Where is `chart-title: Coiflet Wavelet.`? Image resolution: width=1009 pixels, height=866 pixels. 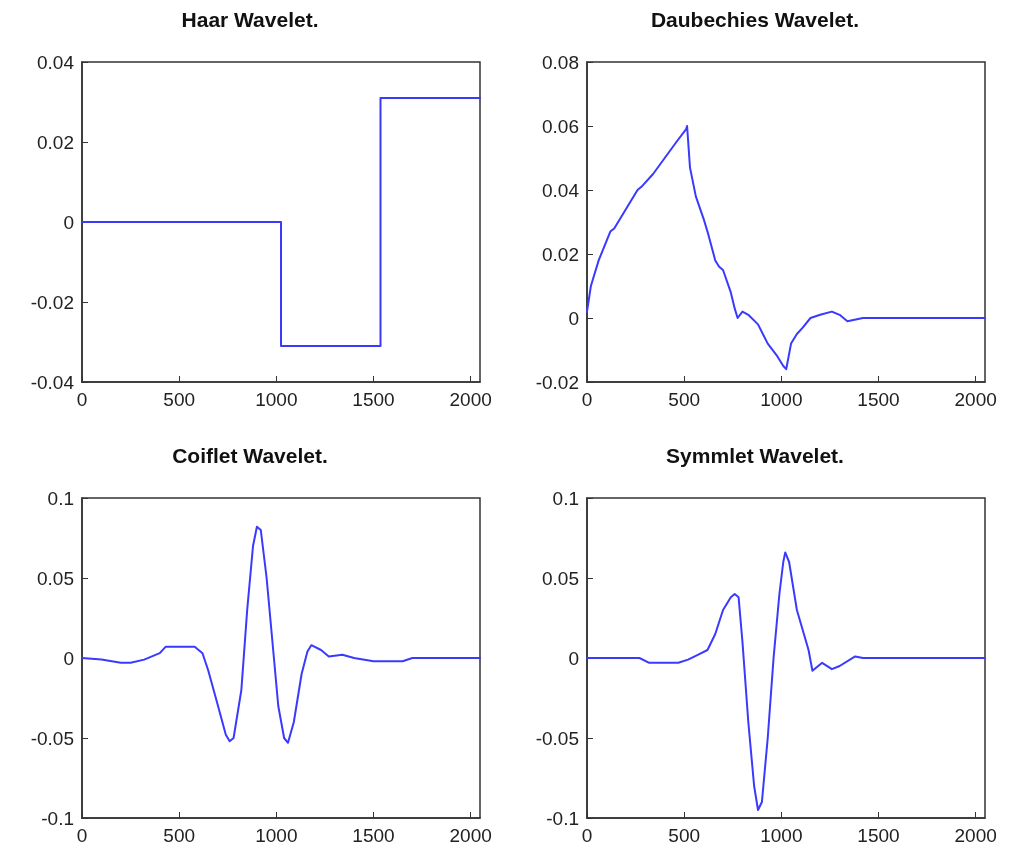
chart-title: Coiflet Wavelet. is located at coordinates (250, 455).